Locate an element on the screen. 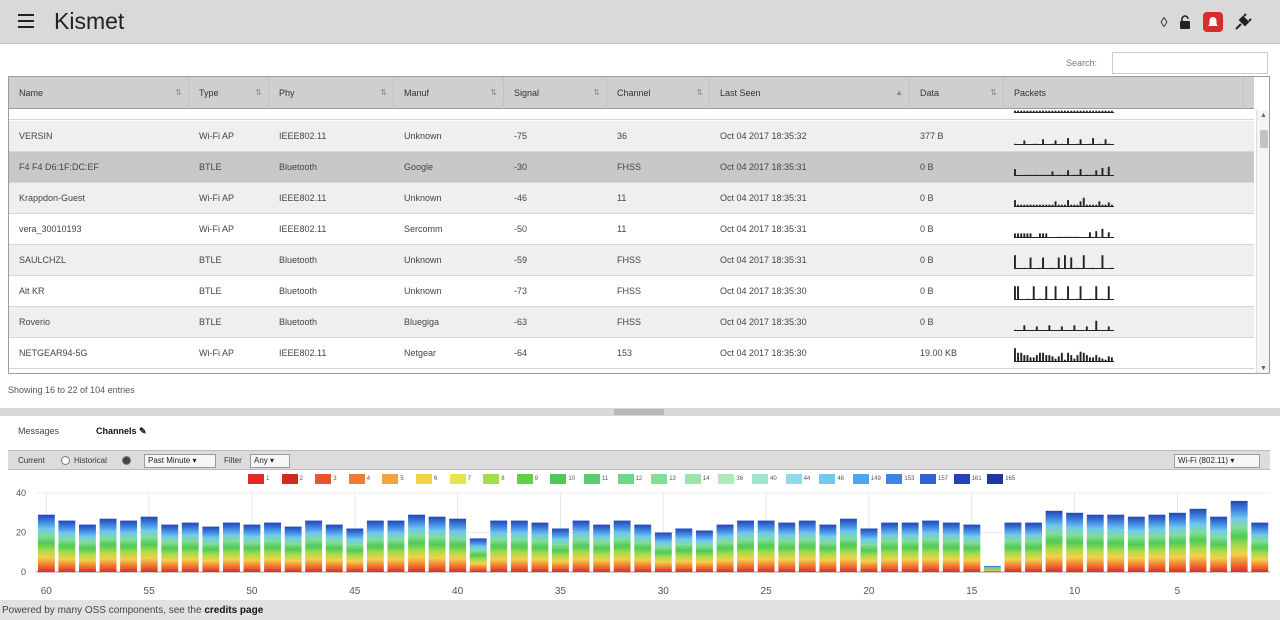 This screenshot has width=1280, height=620. phy-select: Wi-Fi (802.11) ▾ is located at coordinates (1217, 461).